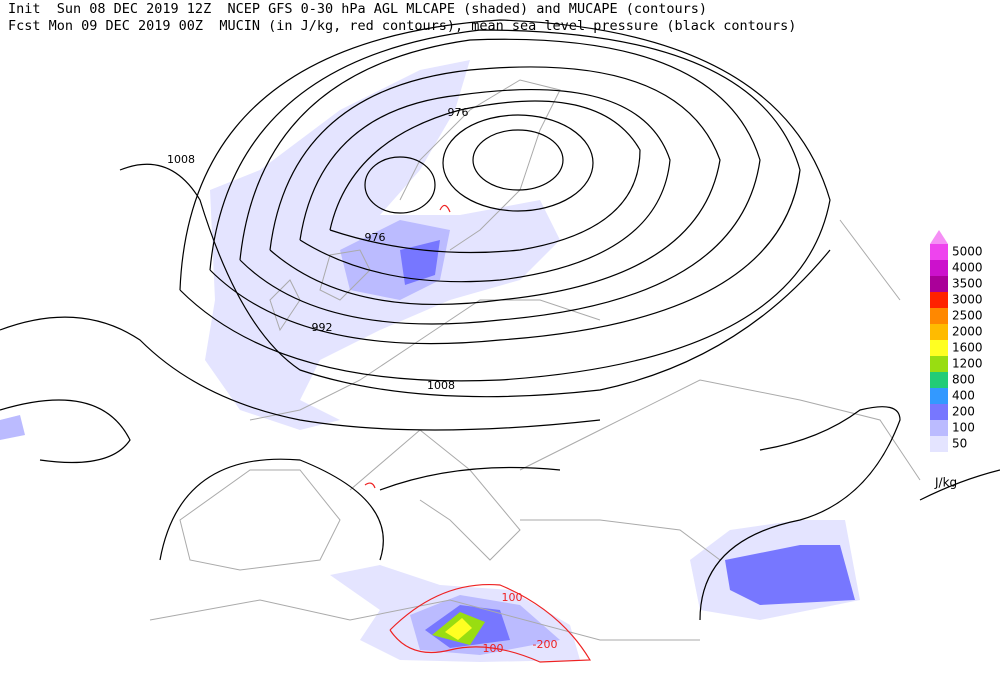  What do you see at coordinates (963, 380) in the screenshot?
I see `colorbar-label: 800` at bounding box center [963, 380].